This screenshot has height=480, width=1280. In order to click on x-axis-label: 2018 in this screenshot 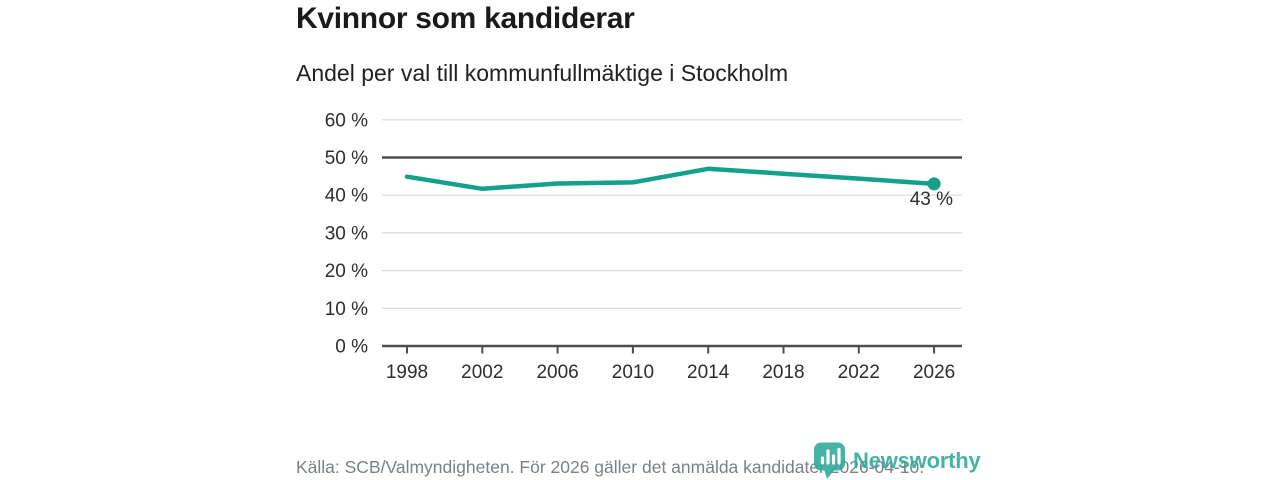, I will do `click(783, 372)`.